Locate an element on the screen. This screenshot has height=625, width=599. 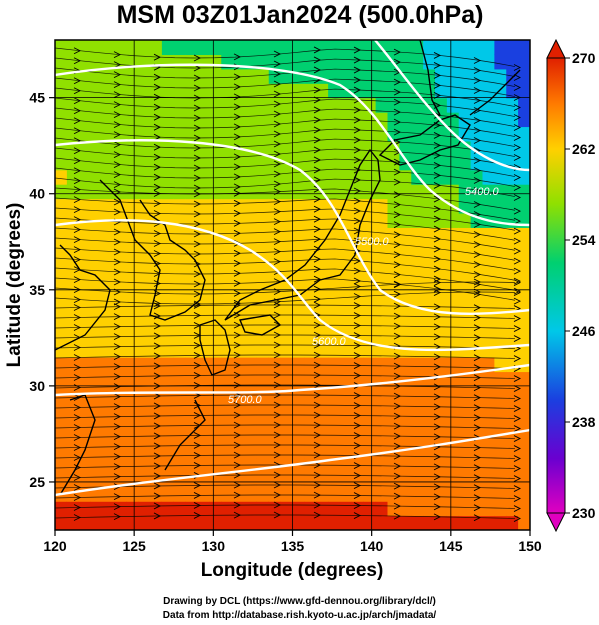
y-tick-label: 35 is located at coordinates (37, 290).